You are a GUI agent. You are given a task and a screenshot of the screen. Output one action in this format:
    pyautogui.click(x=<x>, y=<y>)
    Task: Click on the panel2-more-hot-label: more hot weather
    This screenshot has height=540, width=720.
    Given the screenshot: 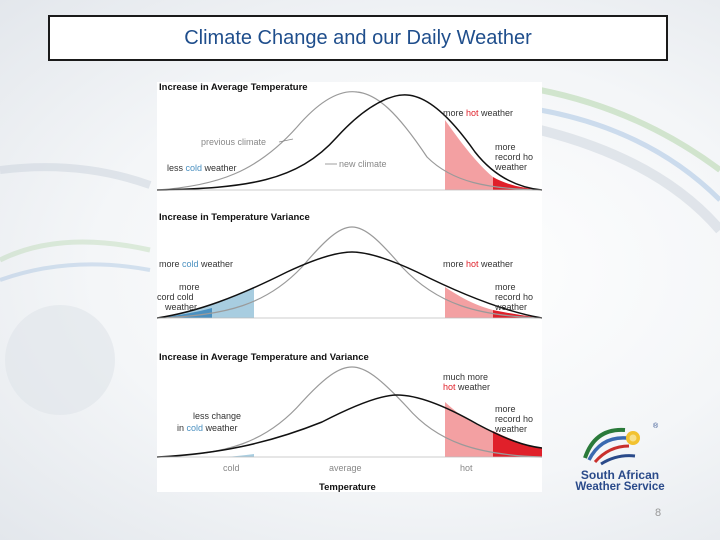 What is the action you would take?
    pyautogui.click(x=478, y=264)
    